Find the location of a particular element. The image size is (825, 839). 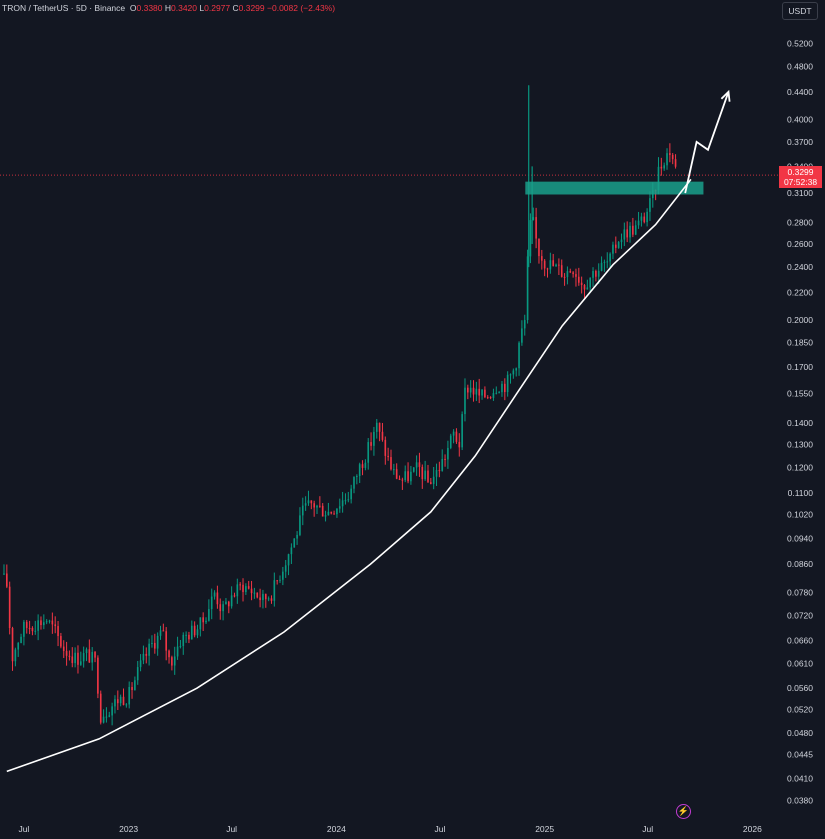

y-tick-label: 0.2400 is located at coordinates (800, 267).